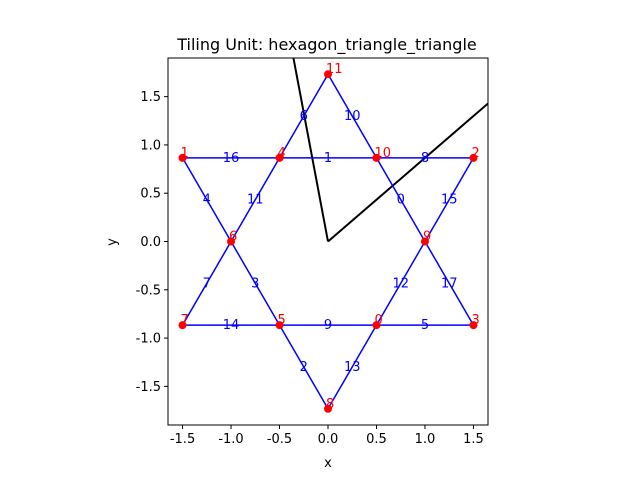 The width and height of the screenshot is (640, 480). I want to click on edge-label: 9, so click(328, 325).